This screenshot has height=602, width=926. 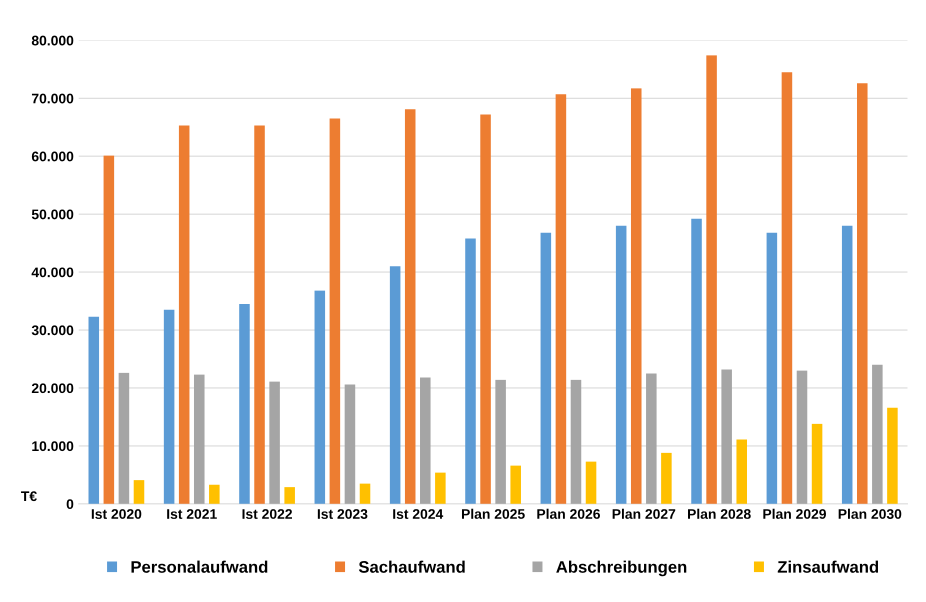 I want to click on y-tick-label: 50.000, so click(x=53, y=214).